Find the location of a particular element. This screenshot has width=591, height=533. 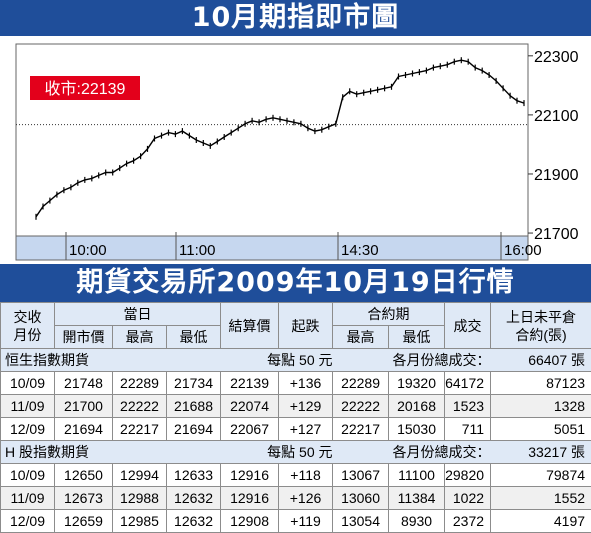

header-high: 最高 is located at coordinates (140, 337).